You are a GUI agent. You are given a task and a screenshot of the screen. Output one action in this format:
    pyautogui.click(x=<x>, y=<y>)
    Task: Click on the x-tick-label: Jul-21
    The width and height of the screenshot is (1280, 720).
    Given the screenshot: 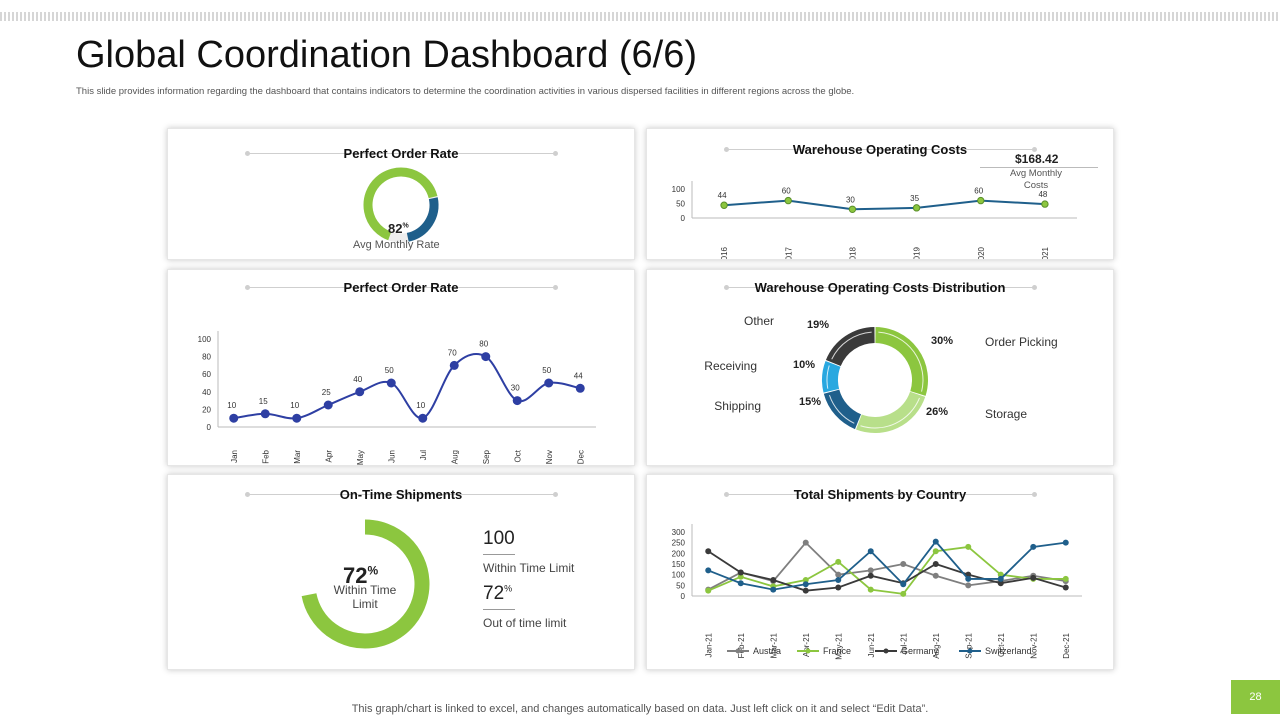 What is the action you would take?
    pyautogui.click(x=903, y=643)
    